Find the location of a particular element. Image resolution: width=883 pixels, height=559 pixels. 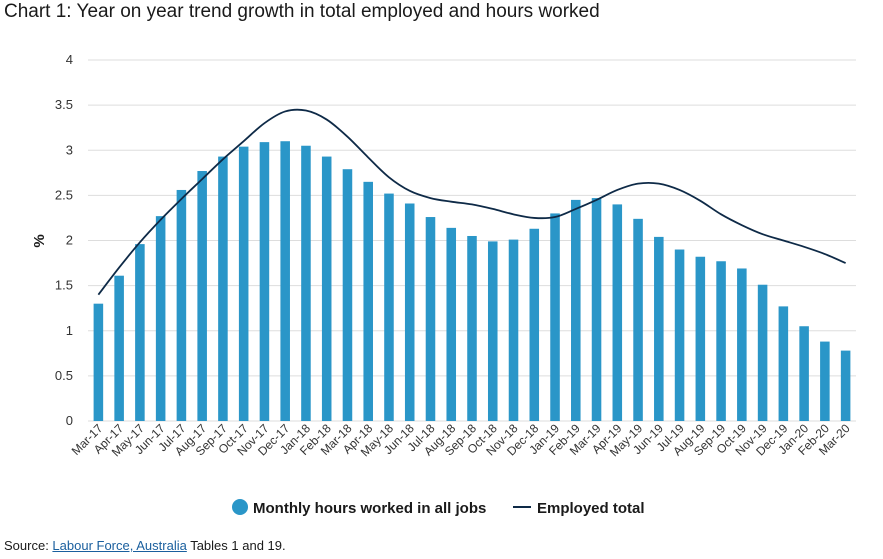

y-tick-label: 4 is located at coordinates (69, 59).